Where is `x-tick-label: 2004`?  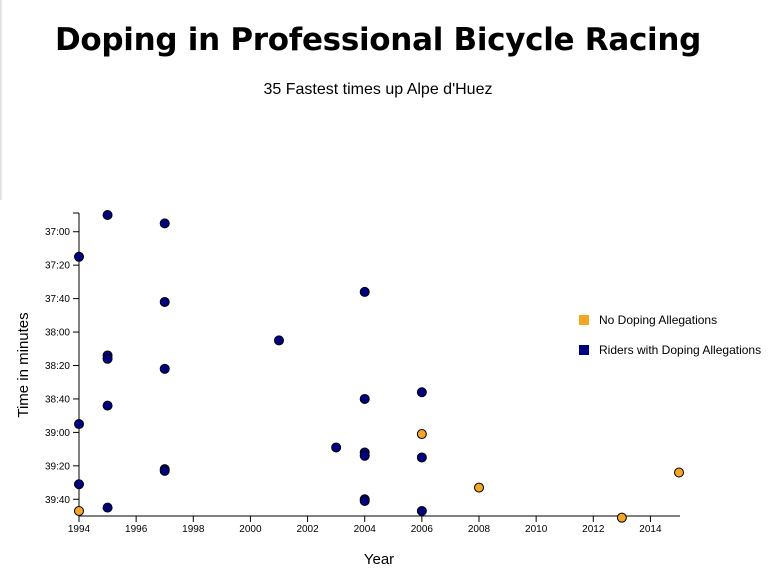
x-tick-label: 2004 is located at coordinates (365, 529).